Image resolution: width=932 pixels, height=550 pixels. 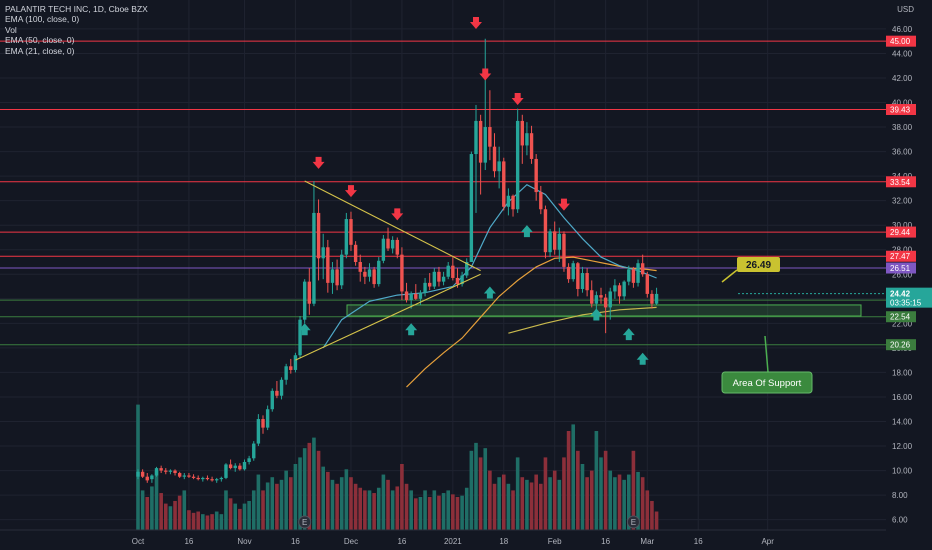 I want to click on symbol-title: PALANTIR TECH INC, 1D, Cboe BZX, so click(x=76, y=9).